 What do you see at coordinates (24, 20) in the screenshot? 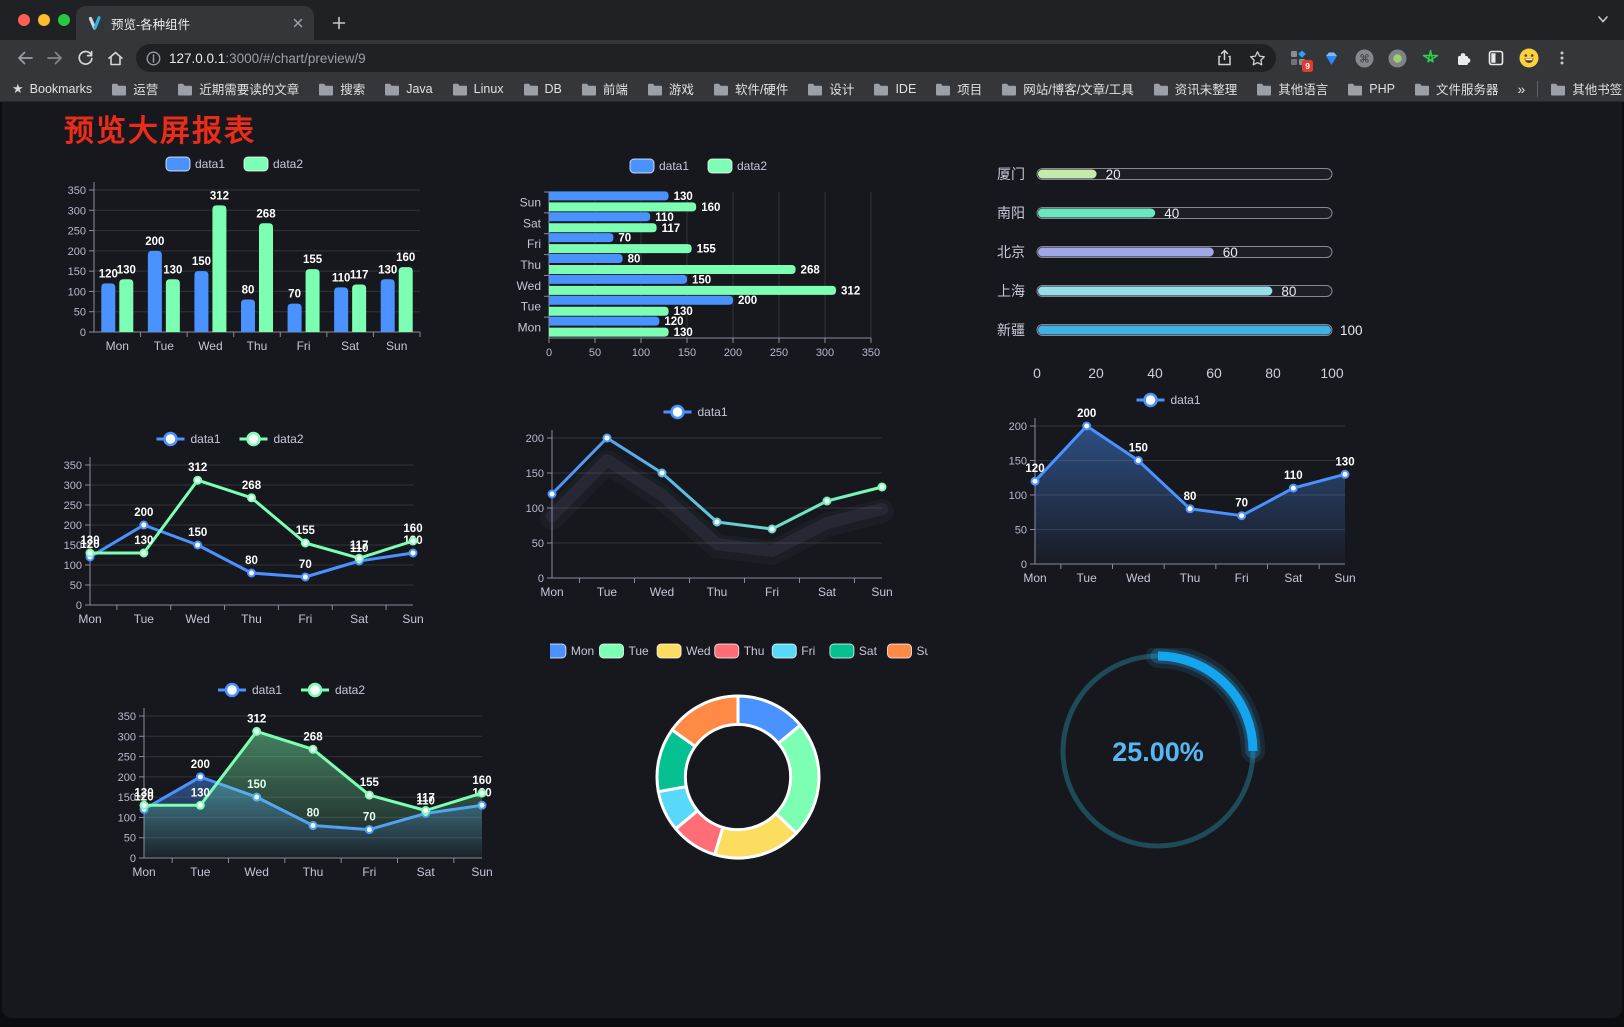
I see `close-window-button` at bounding box center [24, 20].